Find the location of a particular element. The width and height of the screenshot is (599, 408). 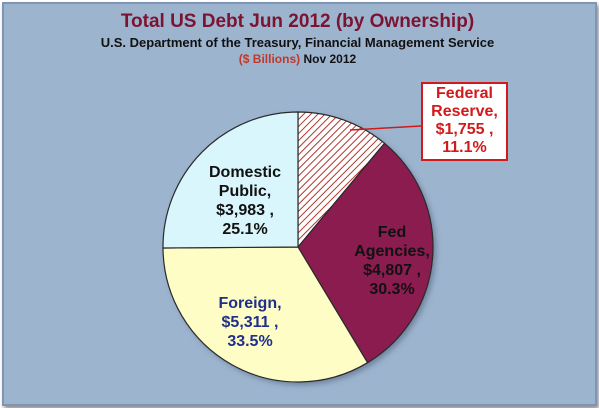

slice-name-line: Fed is located at coordinates (392, 232).